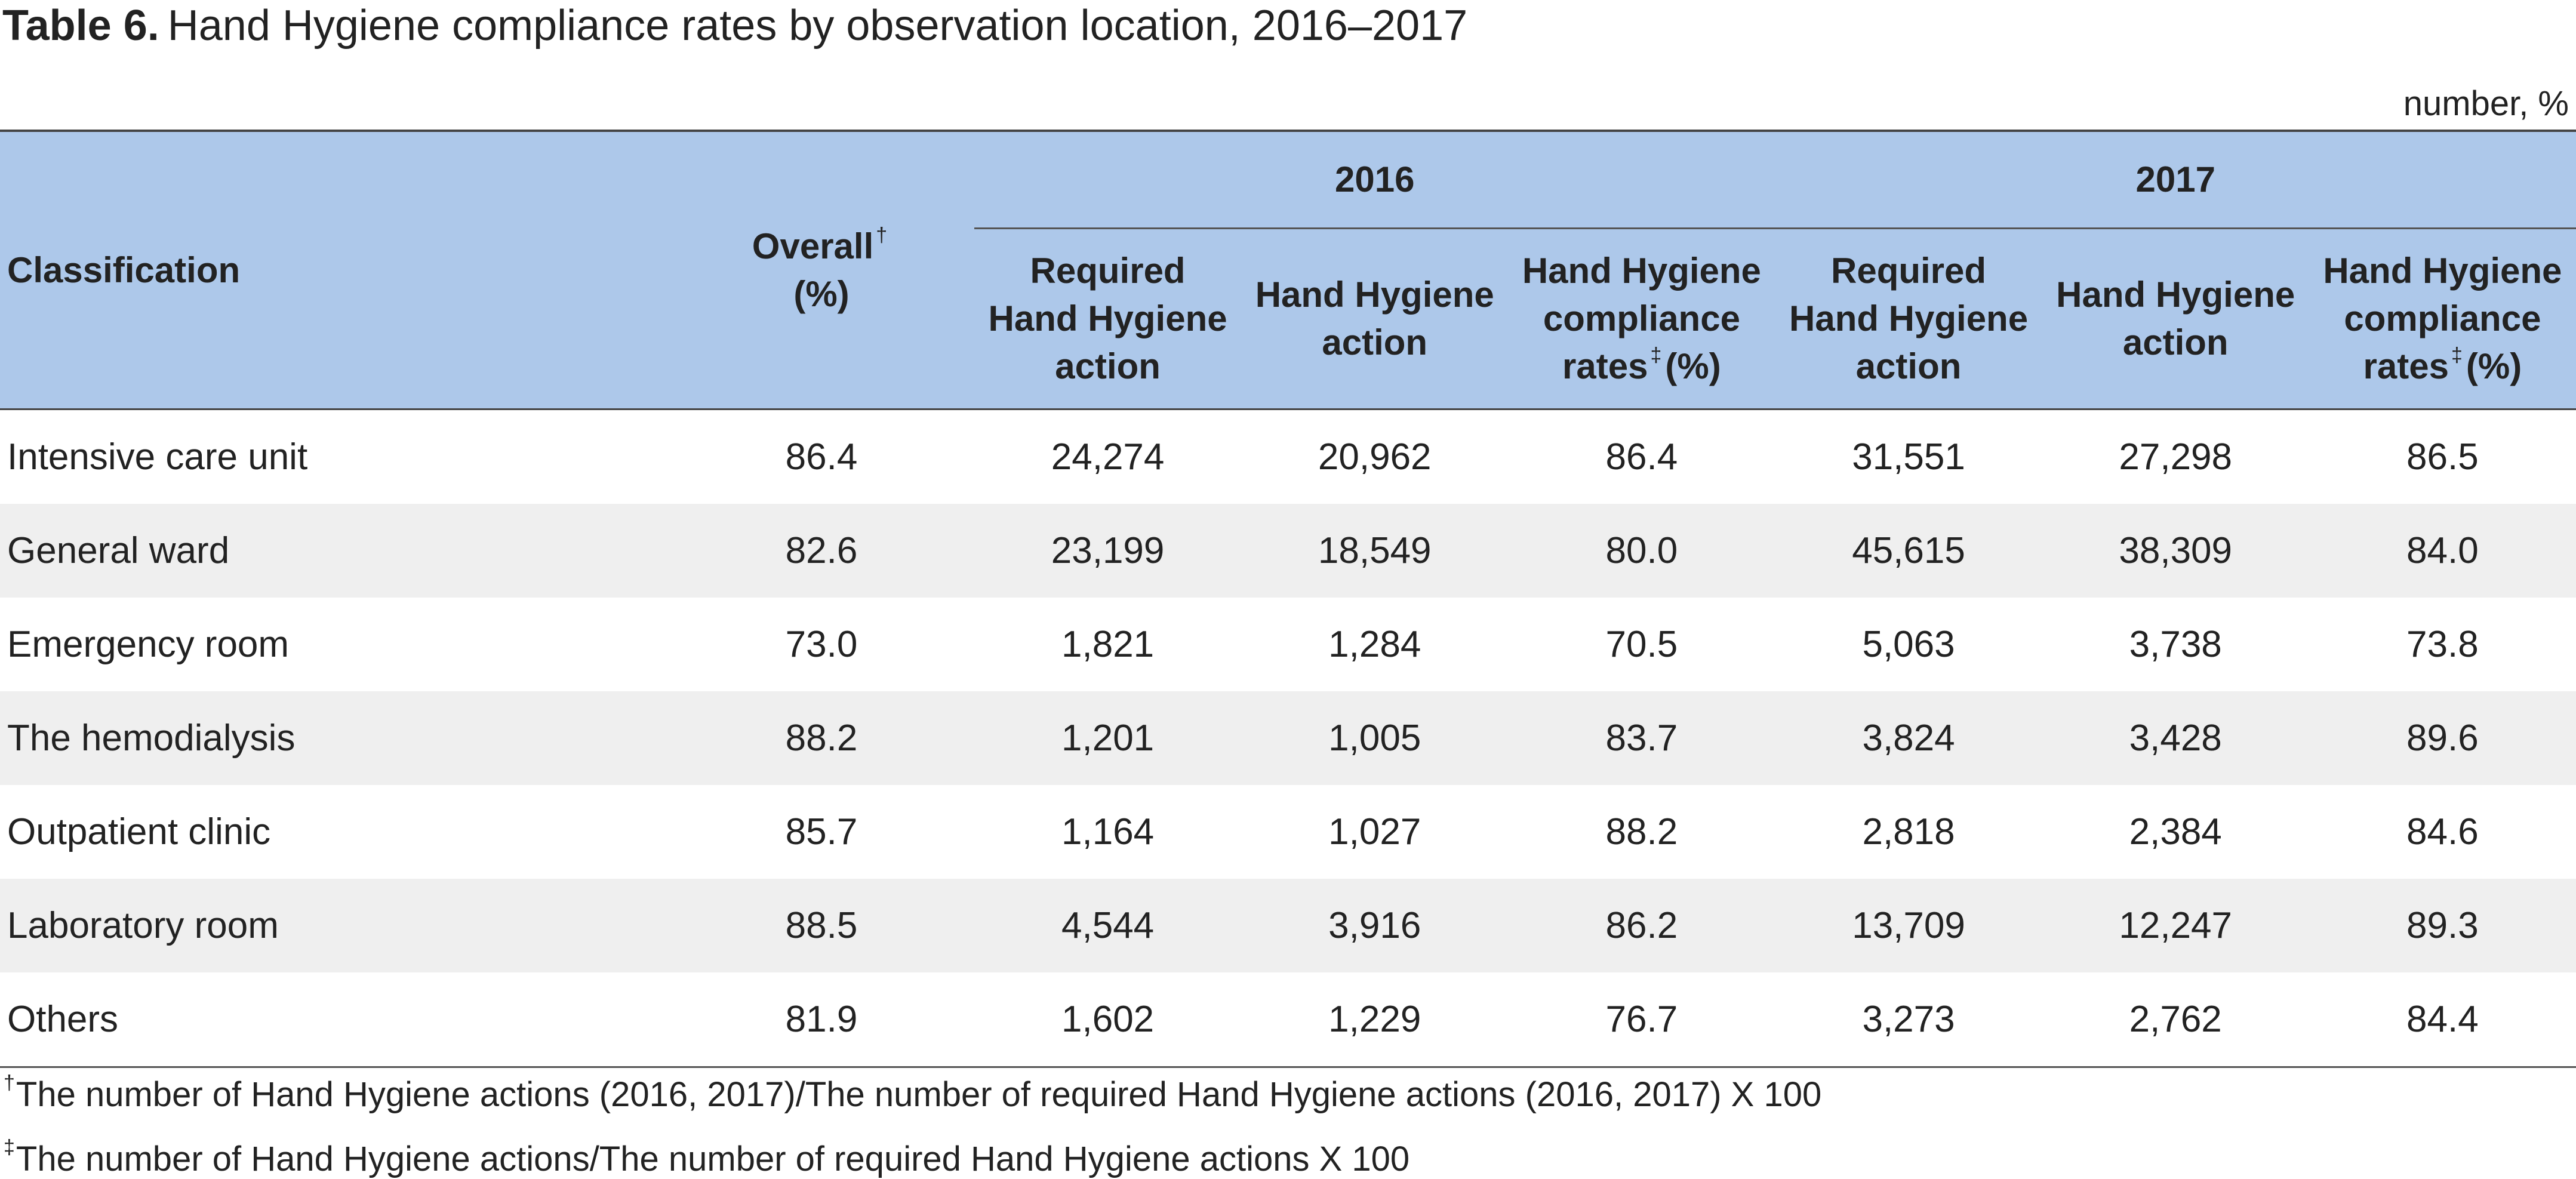 This screenshot has height=1179, width=2576. I want to click on value-cell: 2,818, so click(1908, 832).